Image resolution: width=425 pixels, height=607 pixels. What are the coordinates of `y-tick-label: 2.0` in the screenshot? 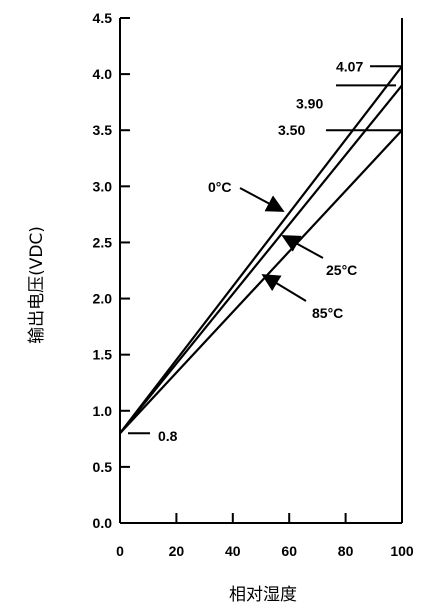 It's located at (103, 299).